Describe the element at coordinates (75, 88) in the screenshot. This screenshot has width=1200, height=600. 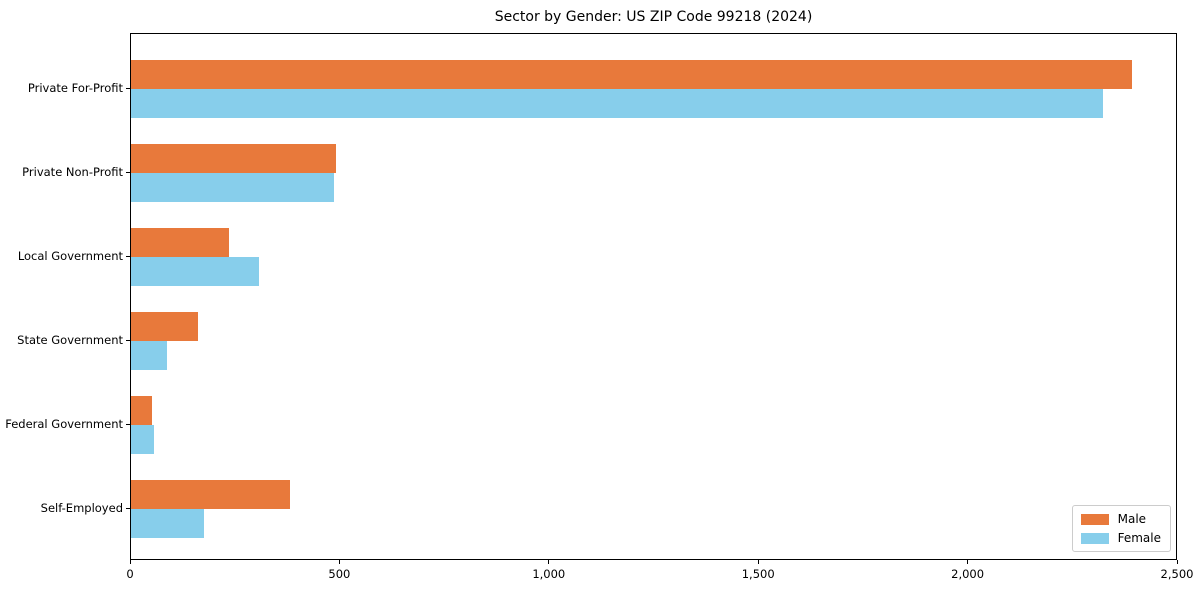
I see `y-axis-label-0: Private For-Profit` at that location.